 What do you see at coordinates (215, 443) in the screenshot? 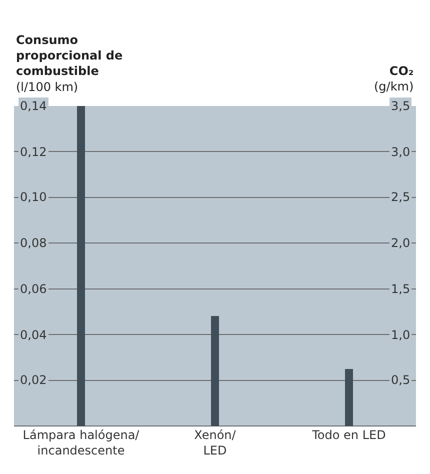
I see `x-tick-label: Xenón/ LED` at bounding box center [215, 443].